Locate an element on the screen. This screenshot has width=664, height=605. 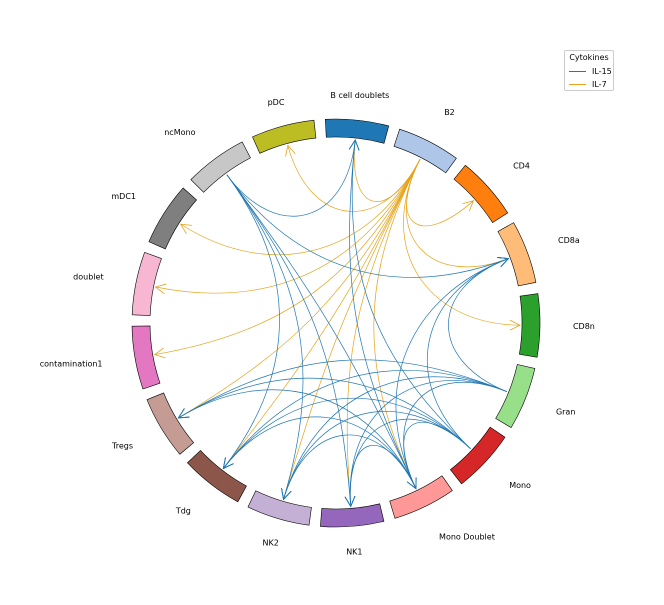
arrowhead-b2-to-cd8n is located at coordinates (515, 325).